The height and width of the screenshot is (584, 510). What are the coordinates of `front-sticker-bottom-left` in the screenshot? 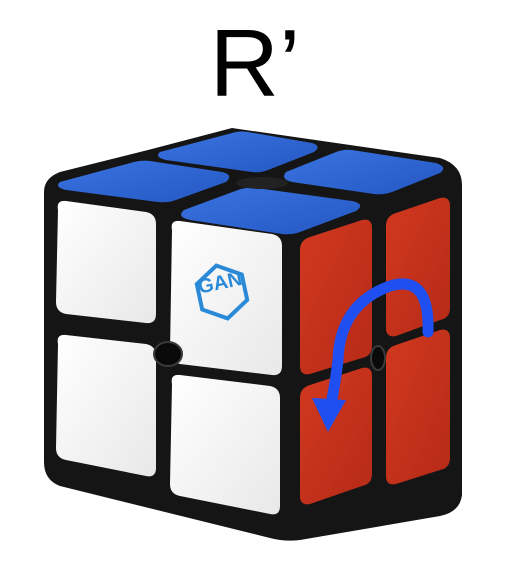 It's located at (106, 405).